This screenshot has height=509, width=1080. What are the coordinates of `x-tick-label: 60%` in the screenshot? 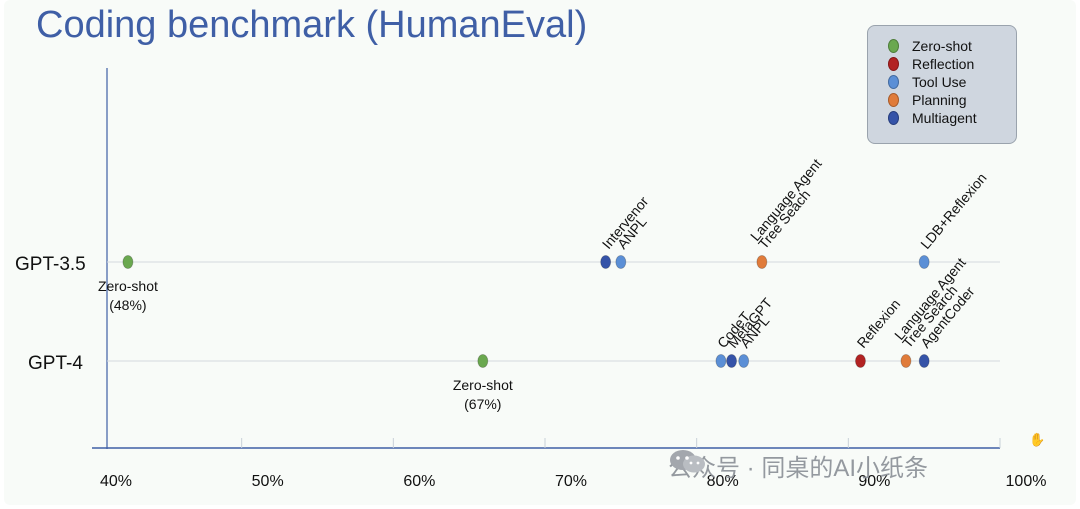 It's located at (419, 481).